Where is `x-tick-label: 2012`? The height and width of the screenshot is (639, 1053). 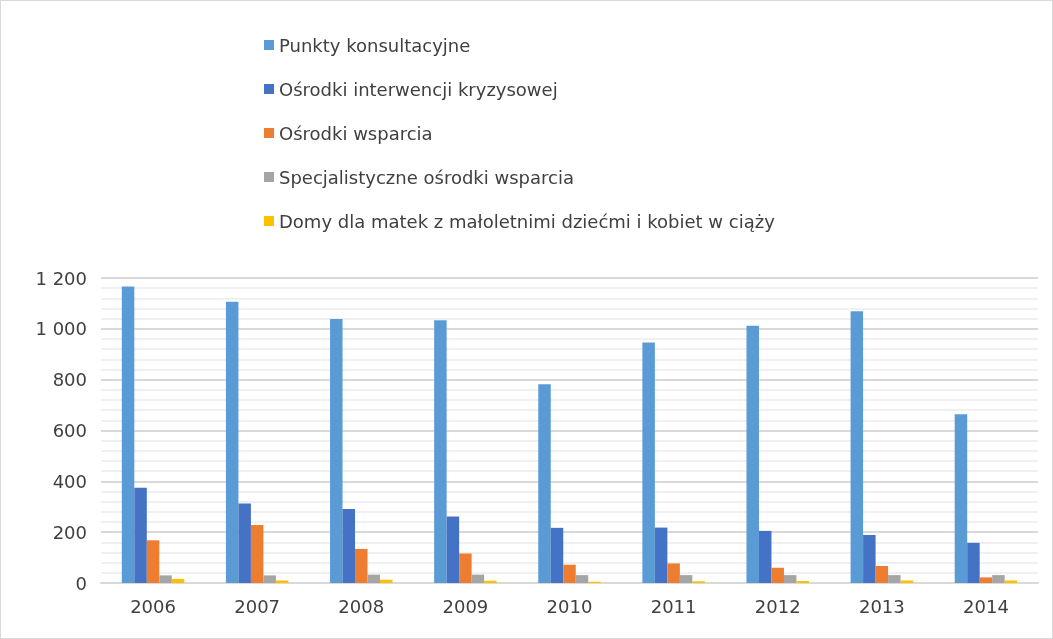 x-tick-label: 2012 is located at coordinates (777, 606).